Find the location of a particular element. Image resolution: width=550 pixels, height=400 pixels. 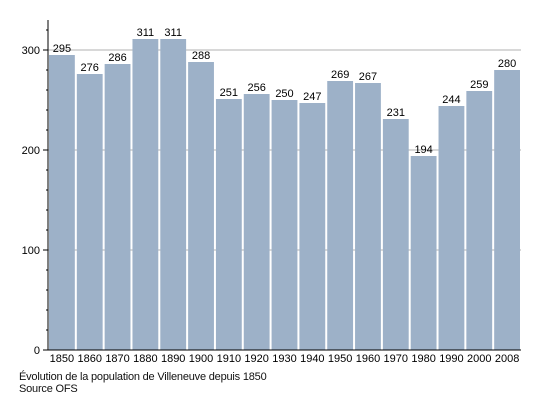

bar-1960 is located at coordinates (368, 216).